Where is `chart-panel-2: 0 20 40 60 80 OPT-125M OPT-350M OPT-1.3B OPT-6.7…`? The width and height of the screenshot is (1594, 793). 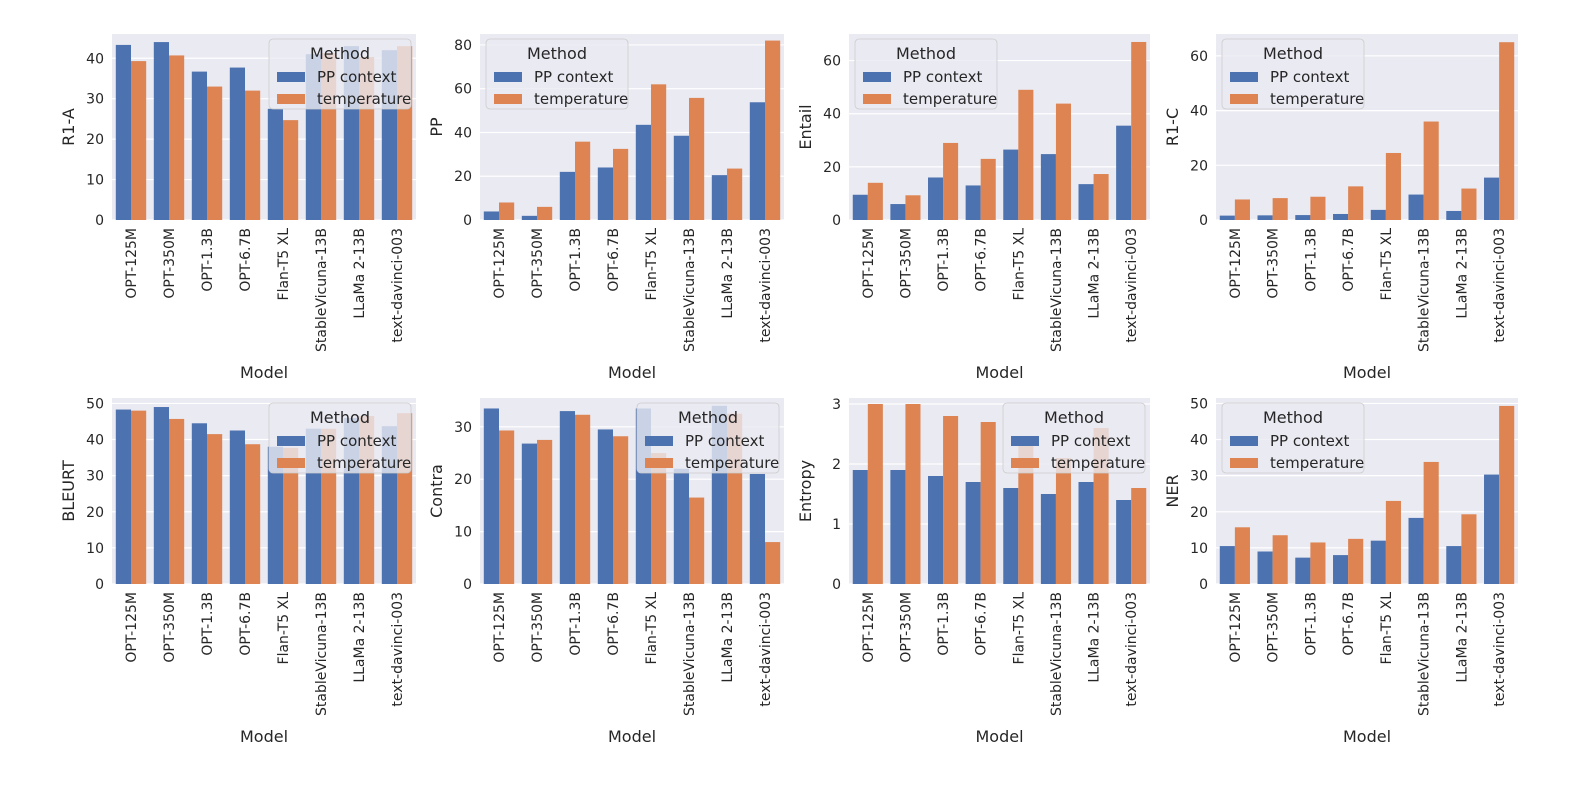
chart-panel-2: 0 20 40 60 80 OPT-125M OPT-350M OPT-1.3B OPT-6.7… is located at coordinates (605, 208).